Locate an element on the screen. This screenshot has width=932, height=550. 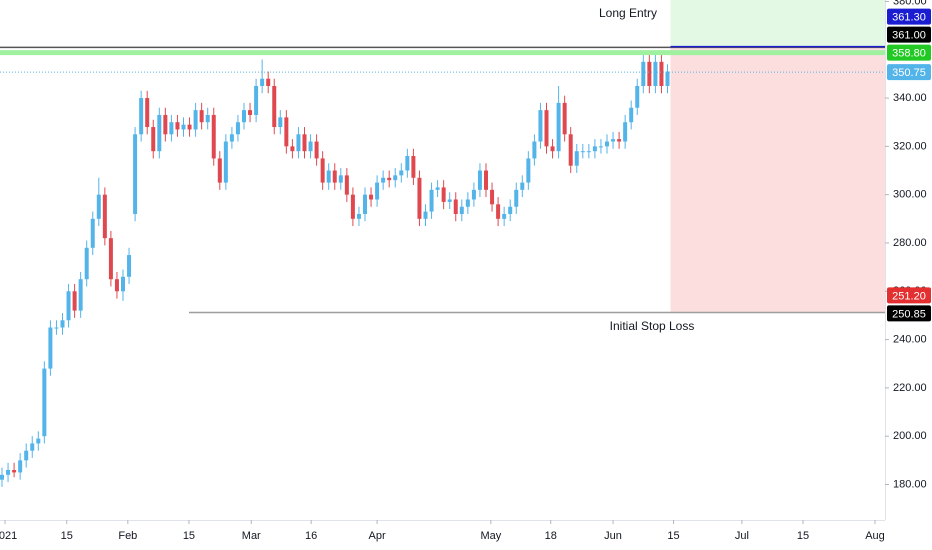
price-tag: 250.85 is located at coordinates (909, 313).